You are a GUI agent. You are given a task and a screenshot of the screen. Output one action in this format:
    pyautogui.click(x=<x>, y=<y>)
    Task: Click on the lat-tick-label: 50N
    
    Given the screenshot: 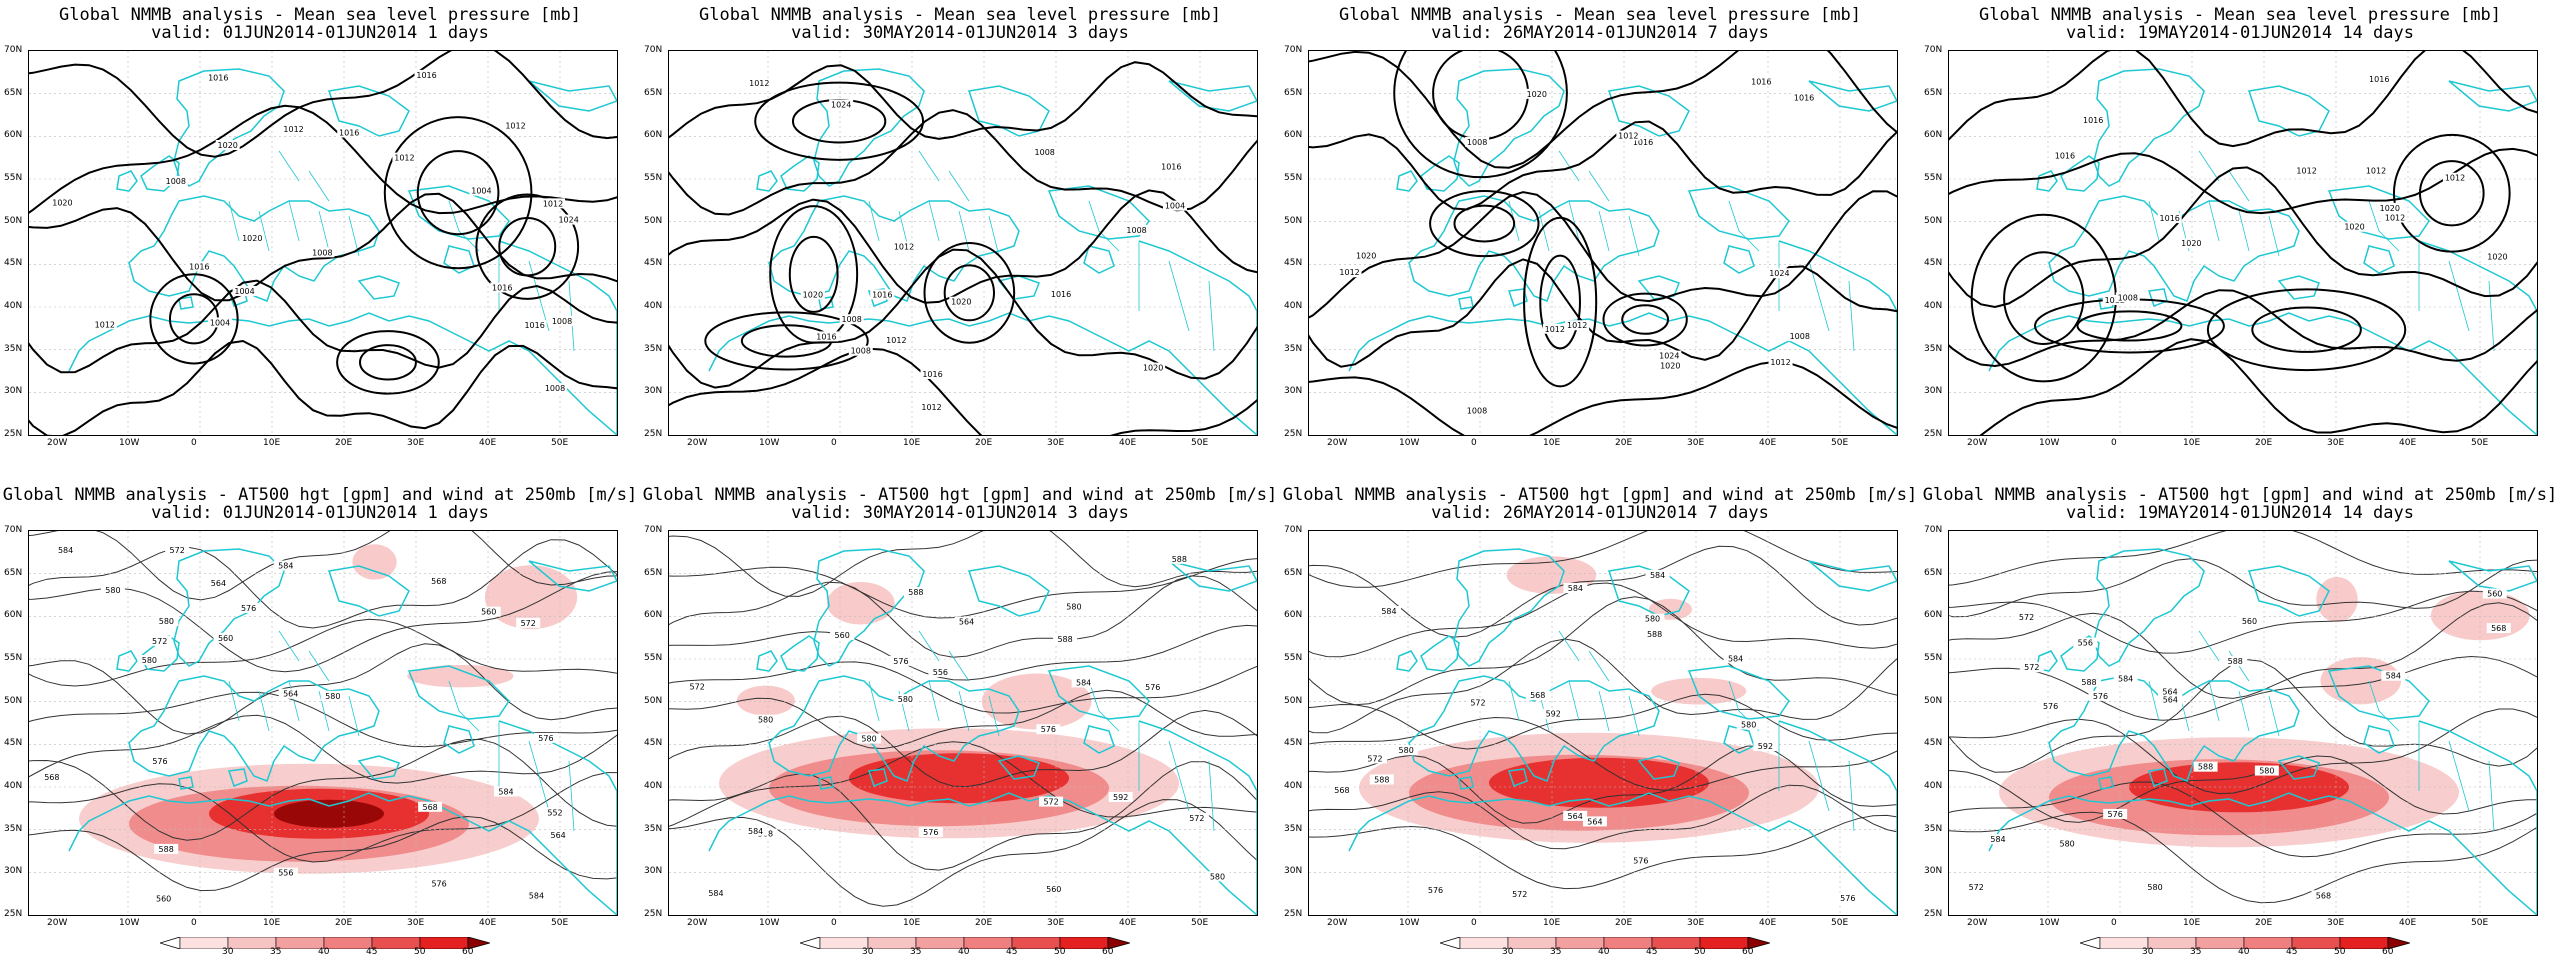 What is the action you would take?
    pyautogui.click(x=1293, y=220)
    